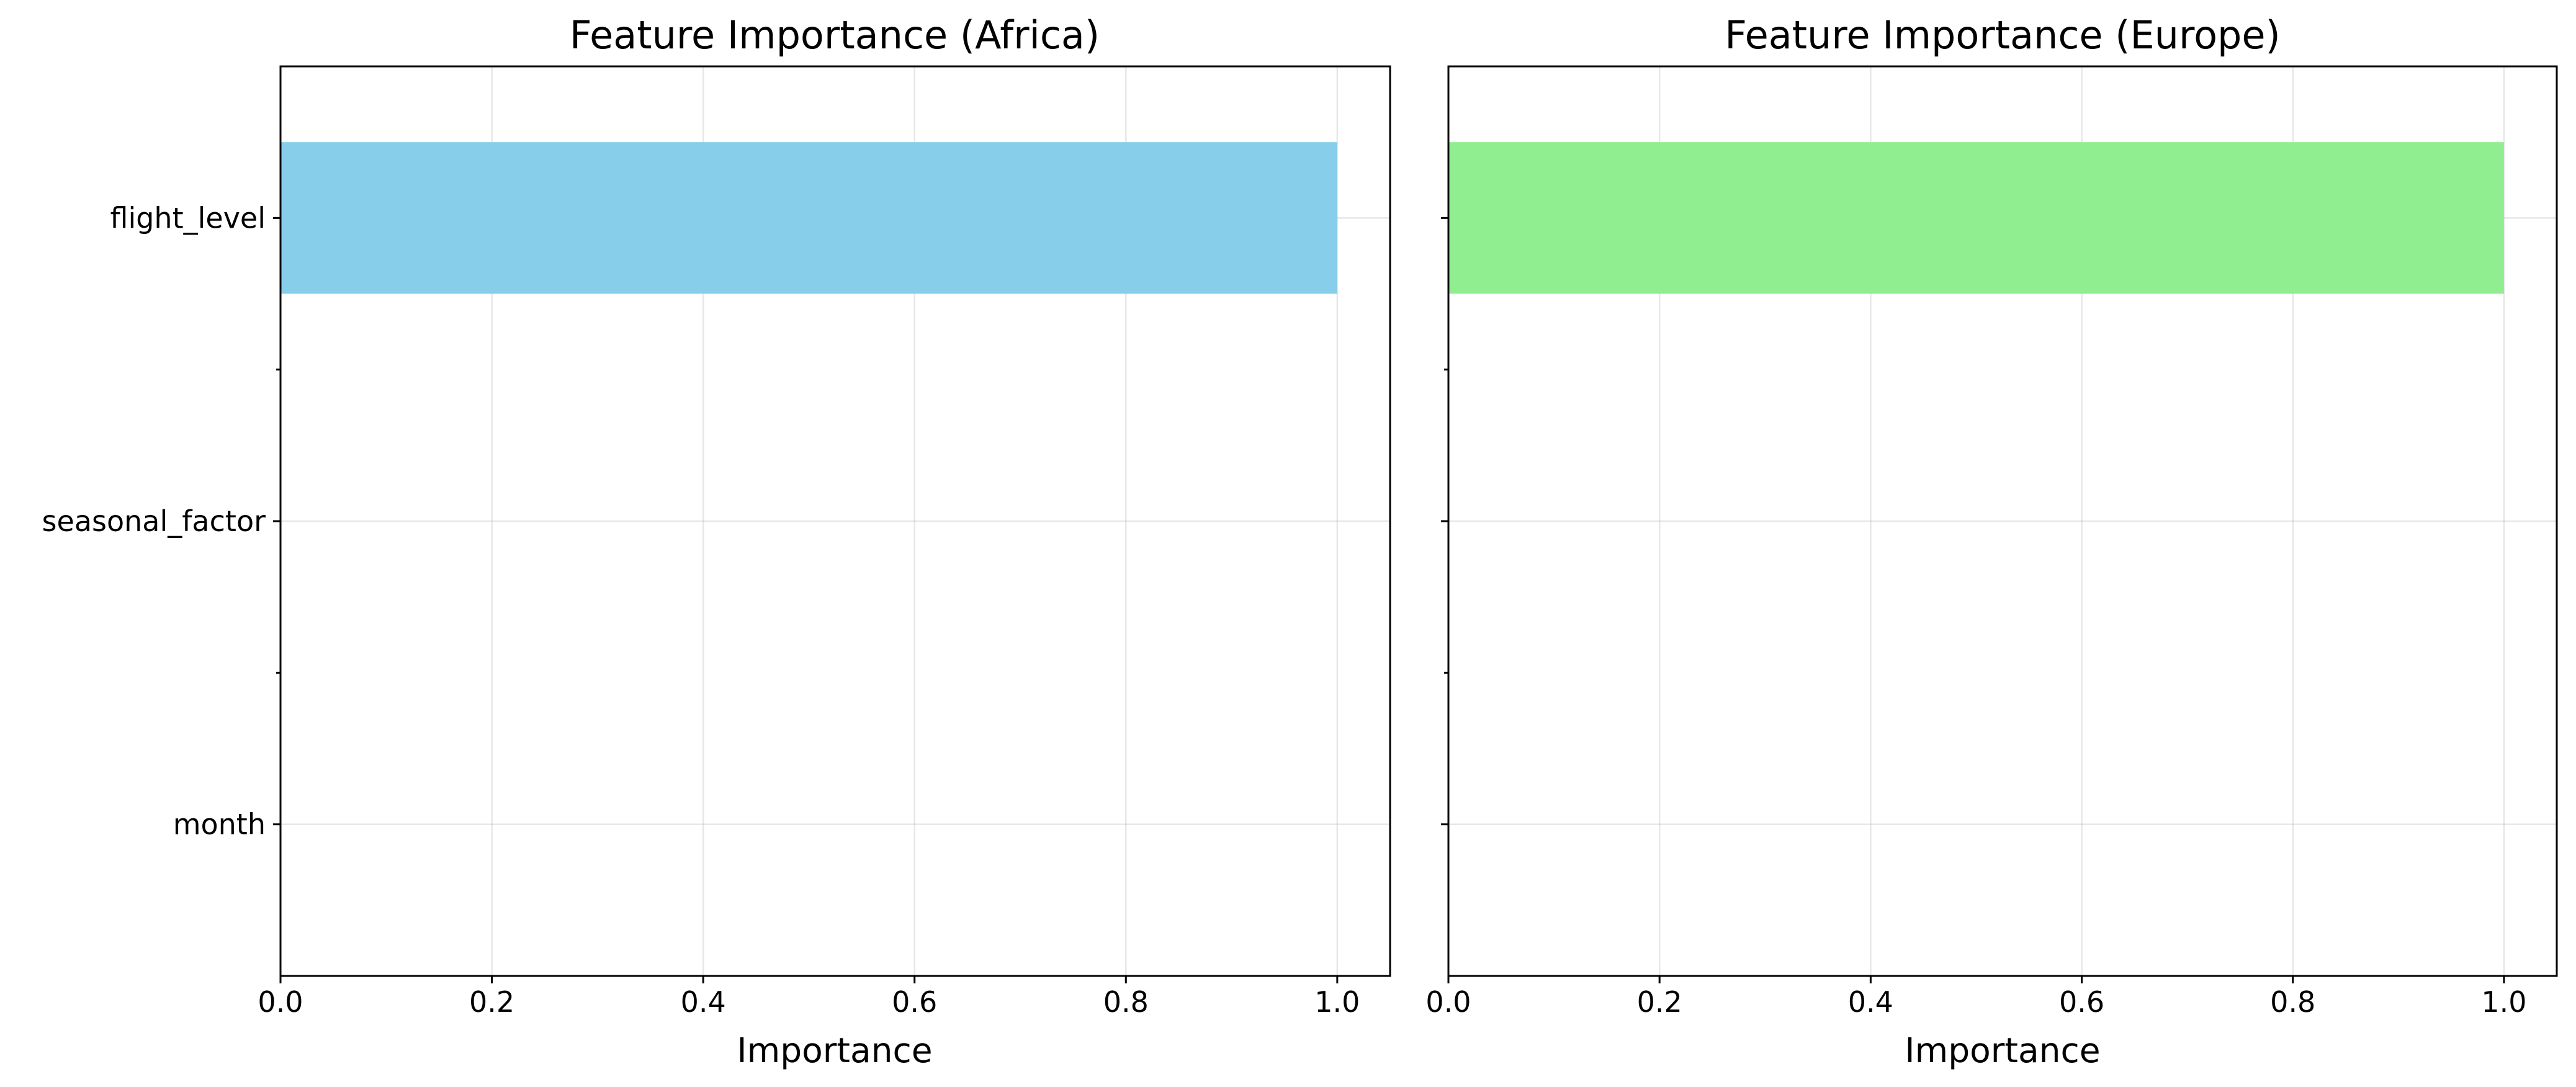 The height and width of the screenshot is (1087, 2576). Describe the element at coordinates (154, 521) in the screenshot. I see `chart-africa-ytick-label-1: seasonal_factor` at that location.